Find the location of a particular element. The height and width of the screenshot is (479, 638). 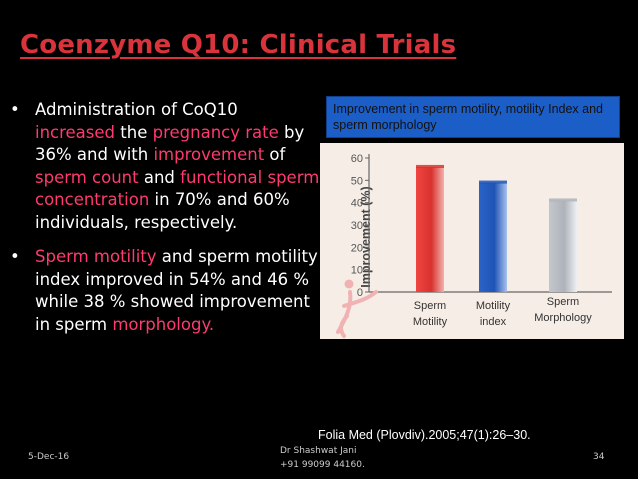

highlighted-text: morphology. is located at coordinates (163, 324).